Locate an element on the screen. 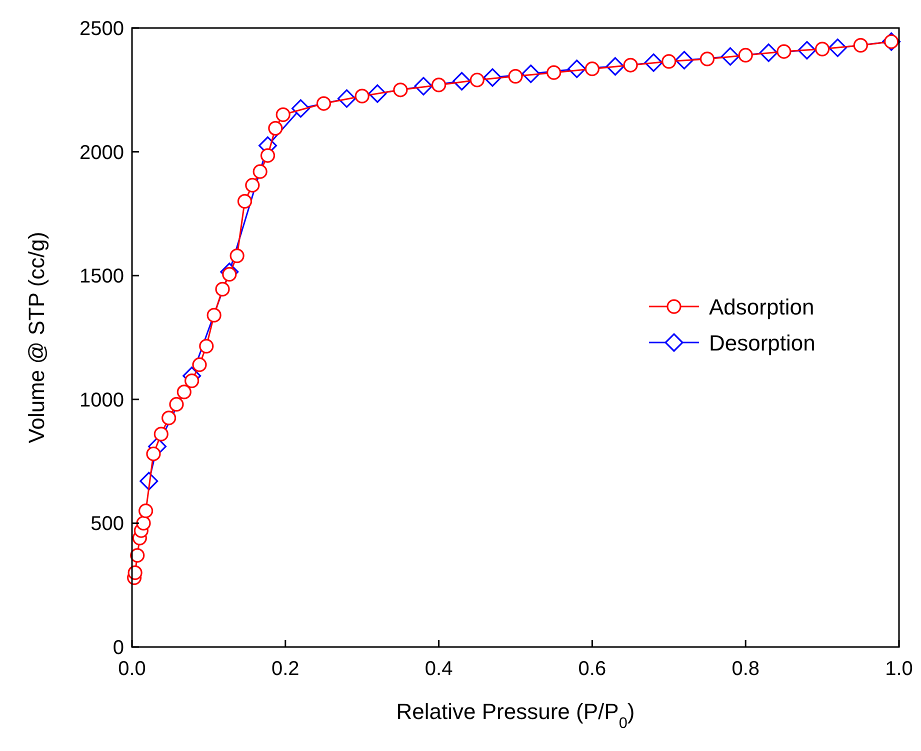 The height and width of the screenshot is (751, 921). x-axis-title: Relative Pressure (P/P$_{0}$) is located at coordinates (515, 715).